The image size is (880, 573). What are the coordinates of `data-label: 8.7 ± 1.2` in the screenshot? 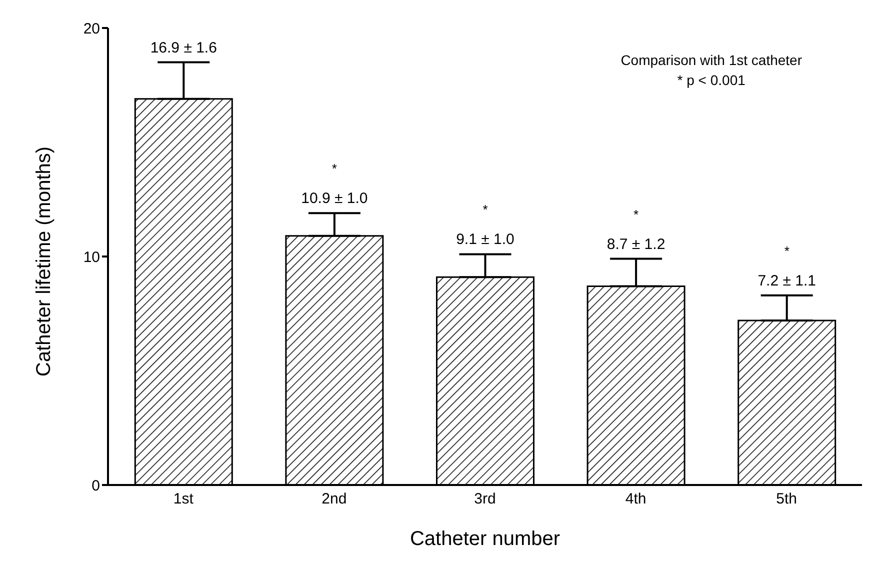 It's located at (636, 244).